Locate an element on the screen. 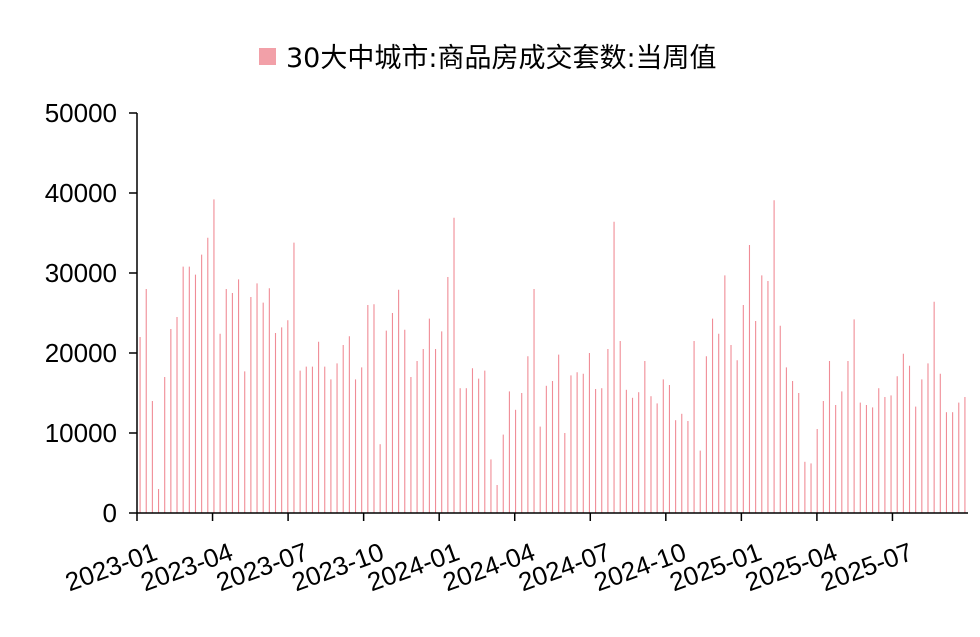  y-tick-label: 10000 is located at coordinates (81, 433).